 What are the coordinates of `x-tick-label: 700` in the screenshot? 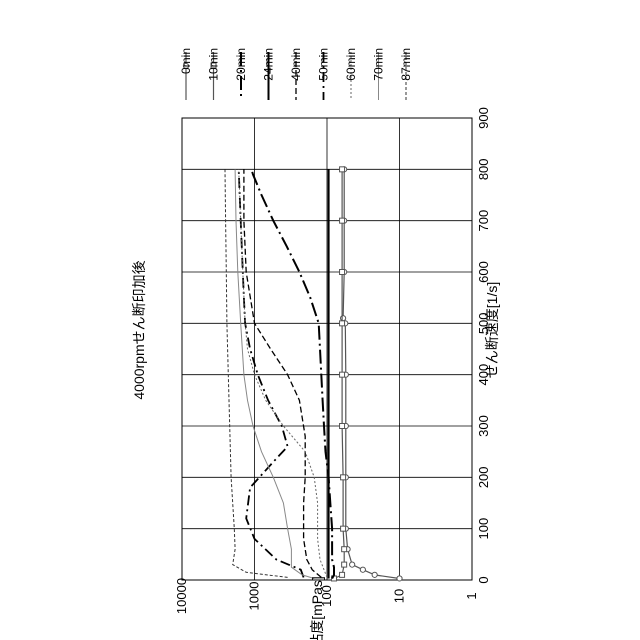 It's located at (483, 221).